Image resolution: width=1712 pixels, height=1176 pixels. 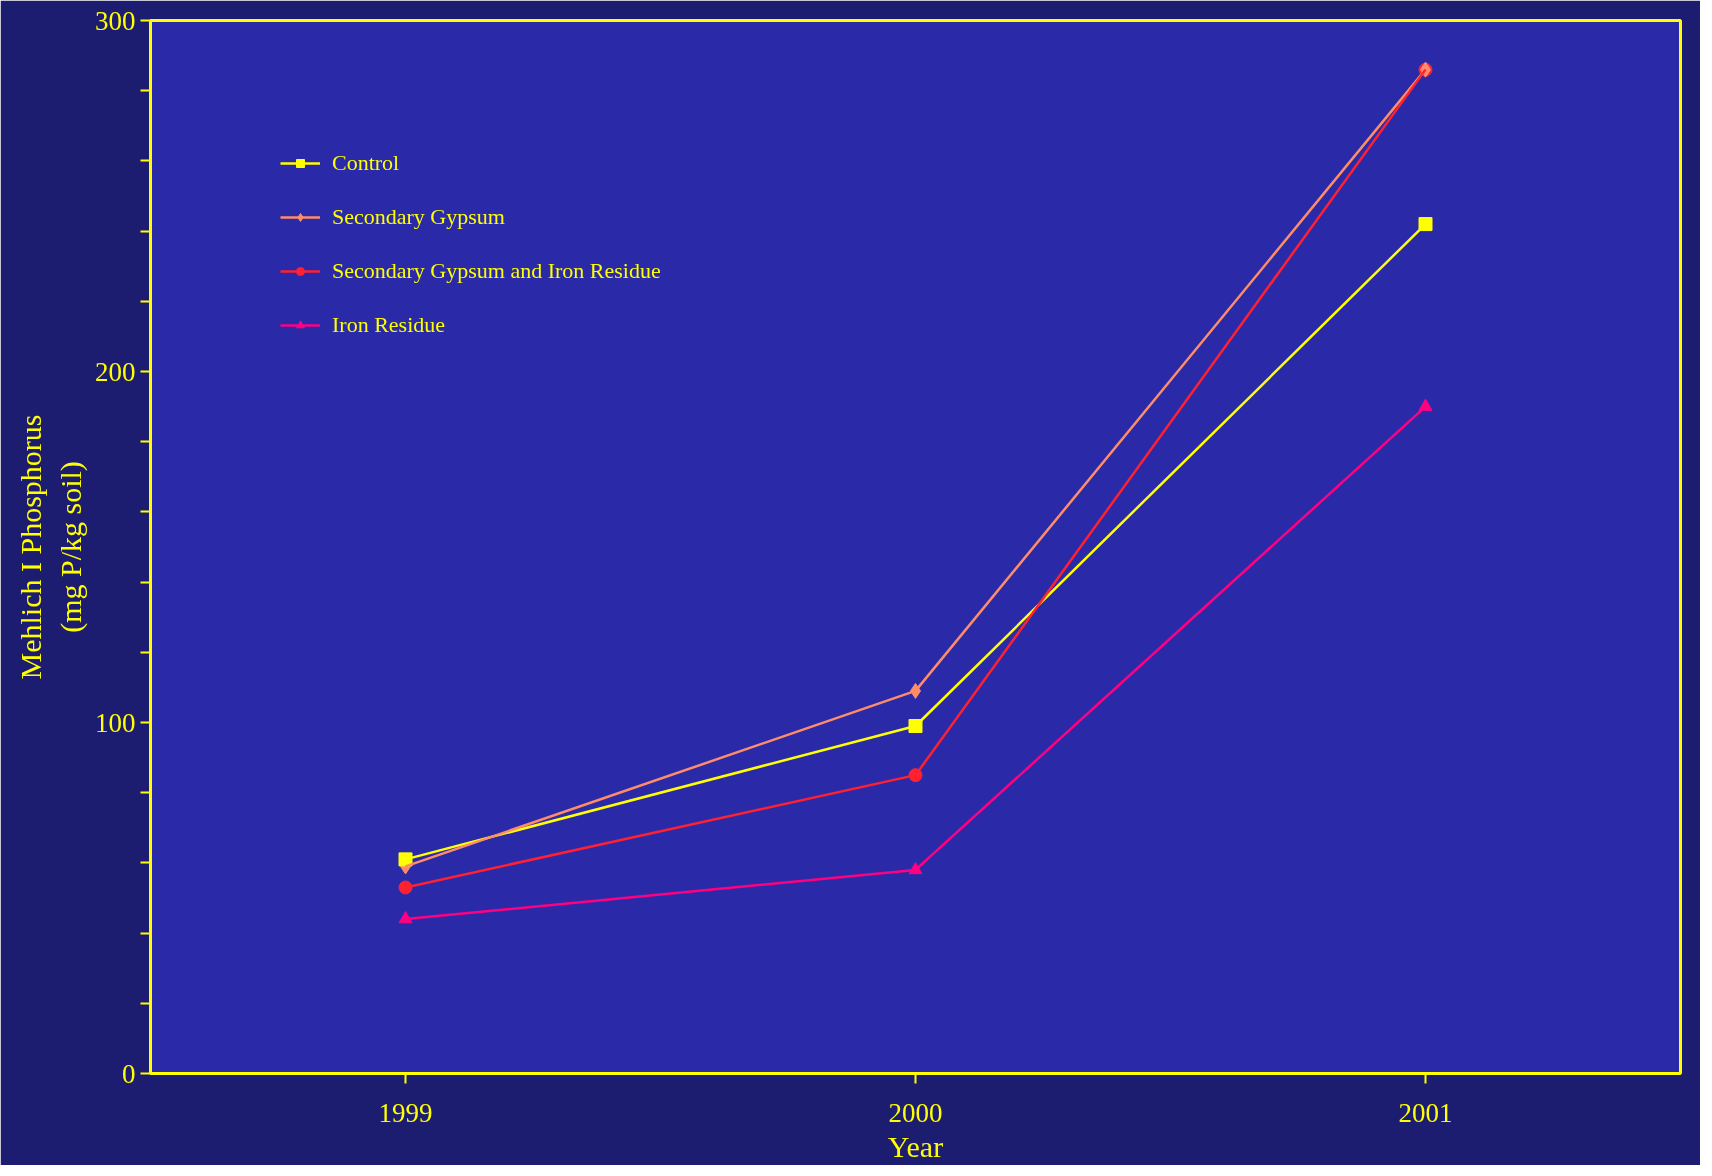 What do you see at coordinates (915, 1146) in the screenshot?
I see `x-axis-title: Year` at bounding box center [915, 1146].